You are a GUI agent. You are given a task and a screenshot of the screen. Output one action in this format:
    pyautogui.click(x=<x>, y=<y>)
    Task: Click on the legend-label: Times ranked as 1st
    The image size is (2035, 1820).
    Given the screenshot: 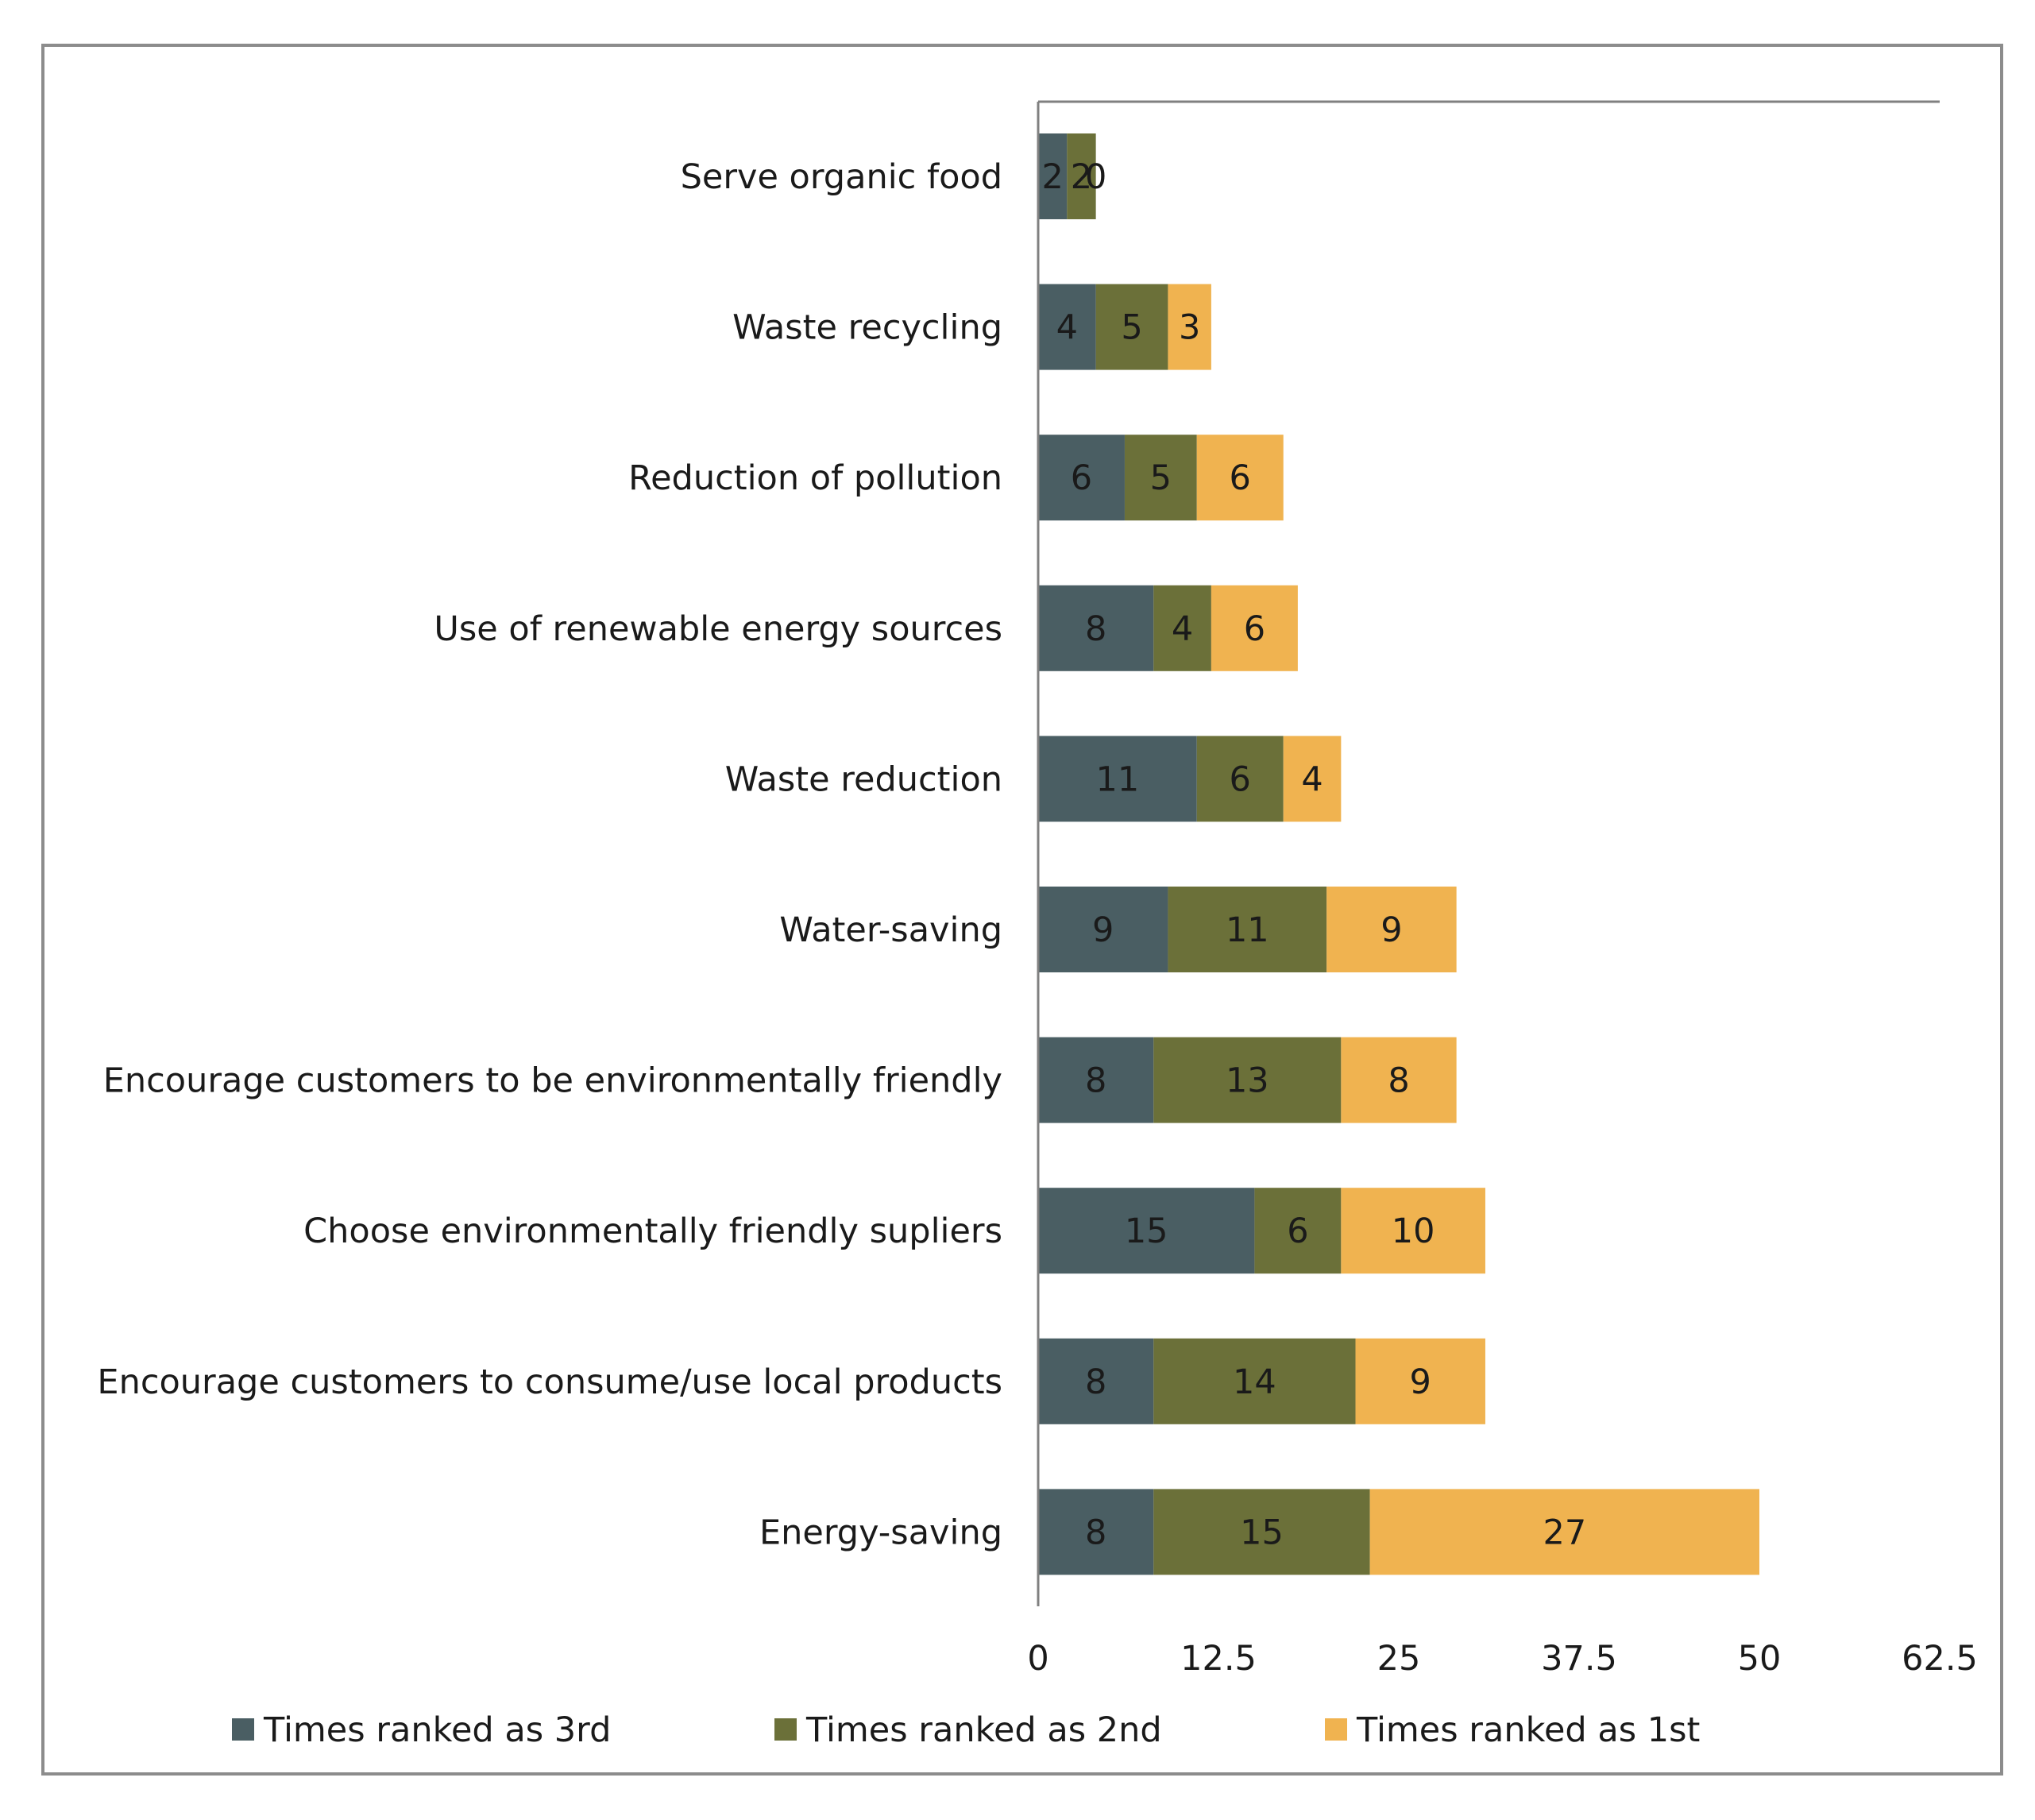 What is the action you would take?
    pyautogui.click(x=1528, y=1730)
    